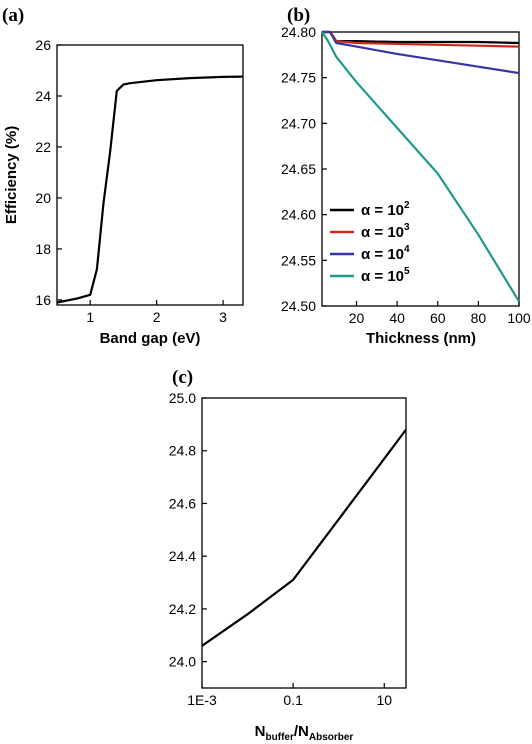  What do you see at coordinates (407, 249) in the screenshot?
I see `legend-label-exponent: 4` at bounding box center [407, 249].